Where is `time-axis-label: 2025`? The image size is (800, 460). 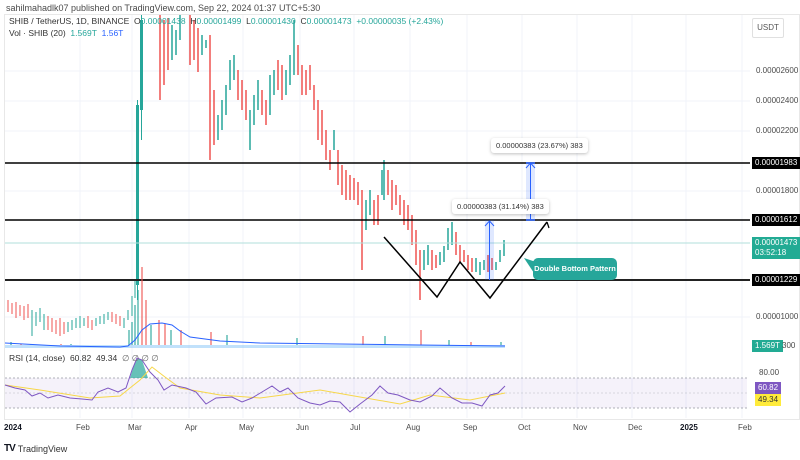
time-axis-label: 2025 is located at coordinates (689, 427).